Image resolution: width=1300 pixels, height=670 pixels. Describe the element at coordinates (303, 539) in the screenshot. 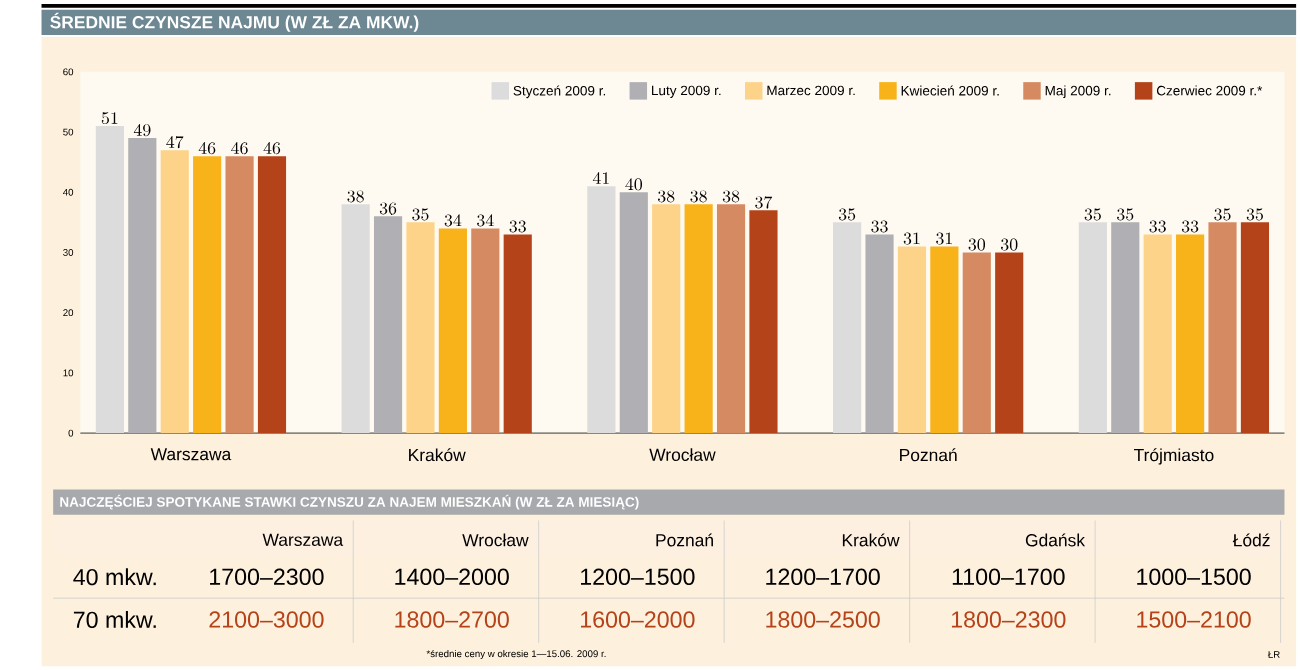

I see `text: Warszawa` at that location.